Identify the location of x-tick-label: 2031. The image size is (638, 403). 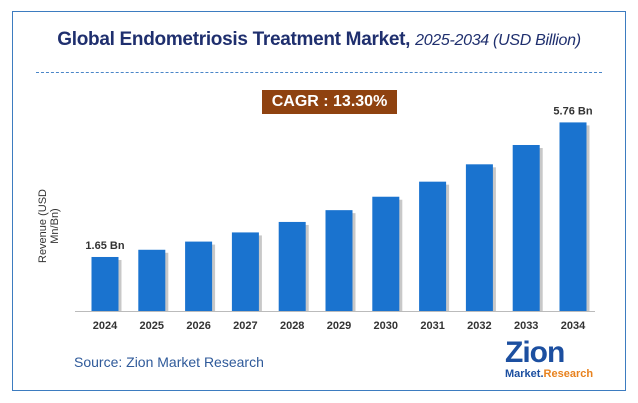
(432, 326).